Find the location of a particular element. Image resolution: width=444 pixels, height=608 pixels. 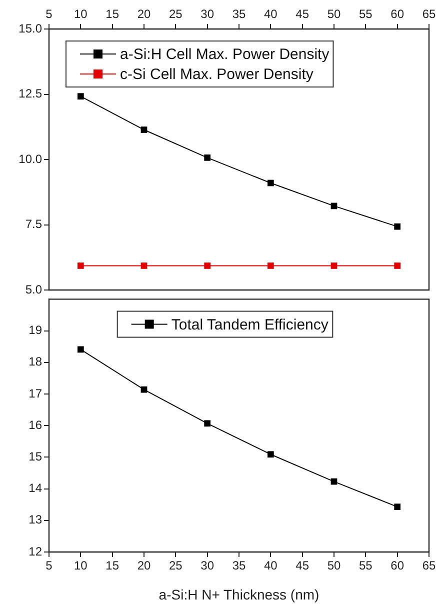

y-tick-label: 14 is located at coordinates (35, 488).